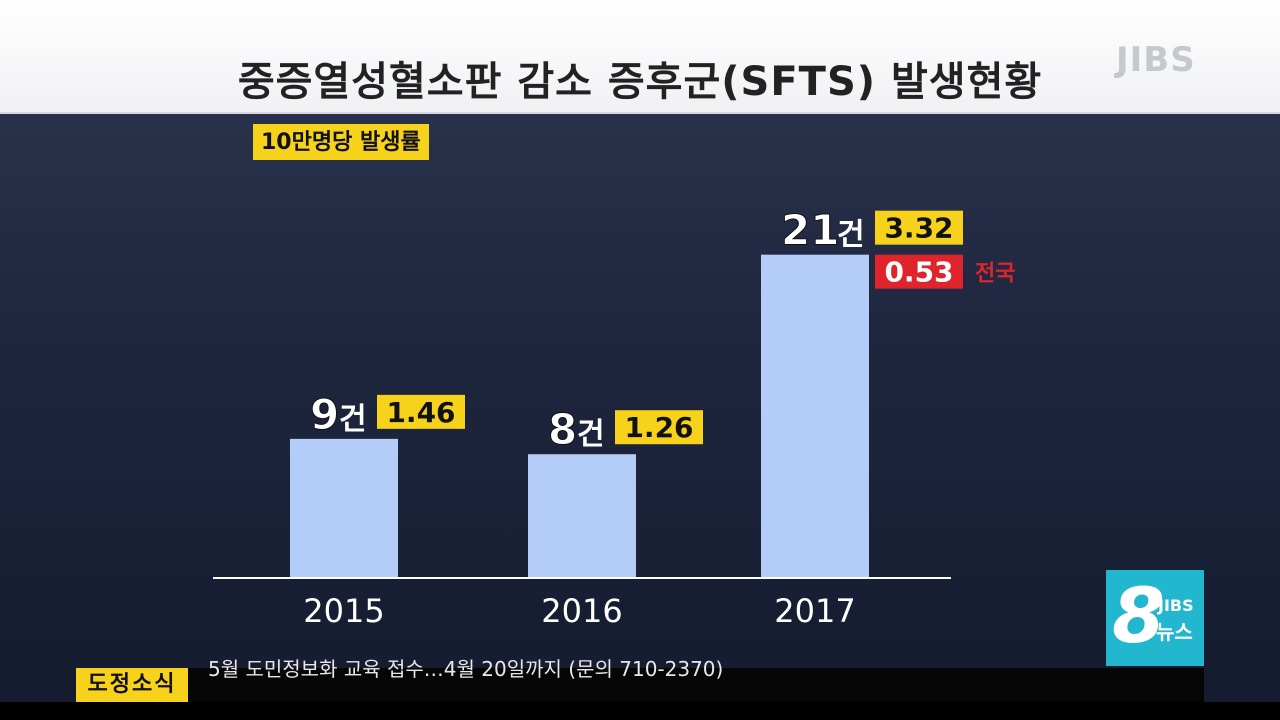 This screenshot has width=1280, height=720. Describe the element at coordinates (343, 611) in the screenshot. I see `x-tick-label: 2015` at that location.